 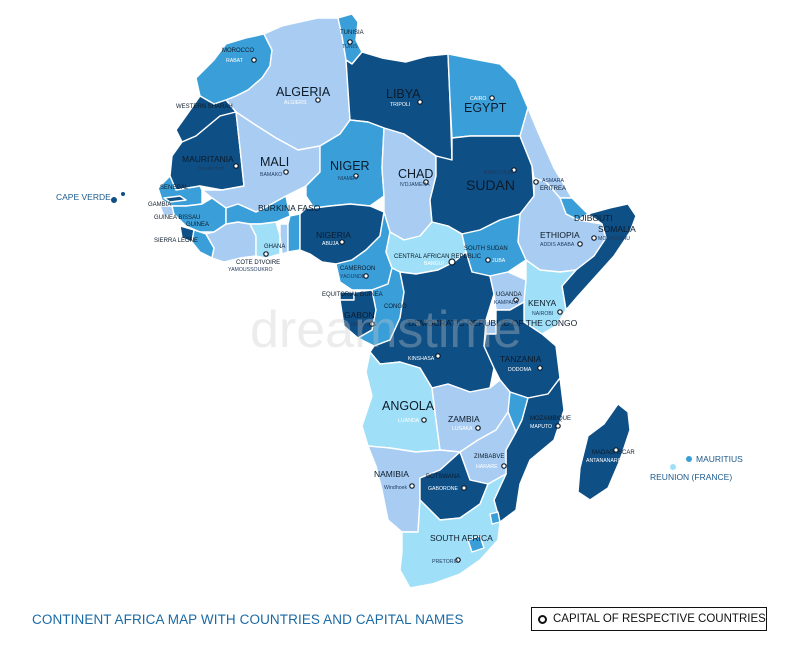 What do you see at coordinates (254, 60) in the screenshot?
I see `capital-dot-rabat` at bounding box center [254, 60].